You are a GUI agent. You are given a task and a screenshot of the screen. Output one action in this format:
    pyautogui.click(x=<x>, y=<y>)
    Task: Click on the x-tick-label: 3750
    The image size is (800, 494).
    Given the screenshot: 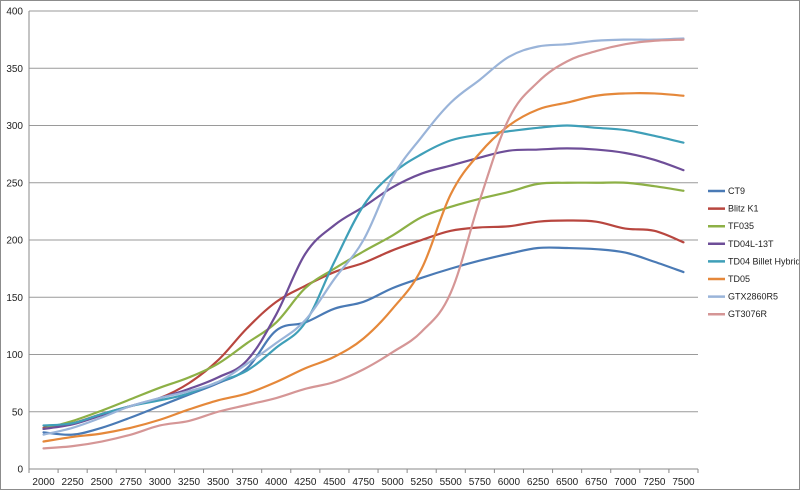 What is the action you would take?
    pyautogui.click(x=247, y=482)
    